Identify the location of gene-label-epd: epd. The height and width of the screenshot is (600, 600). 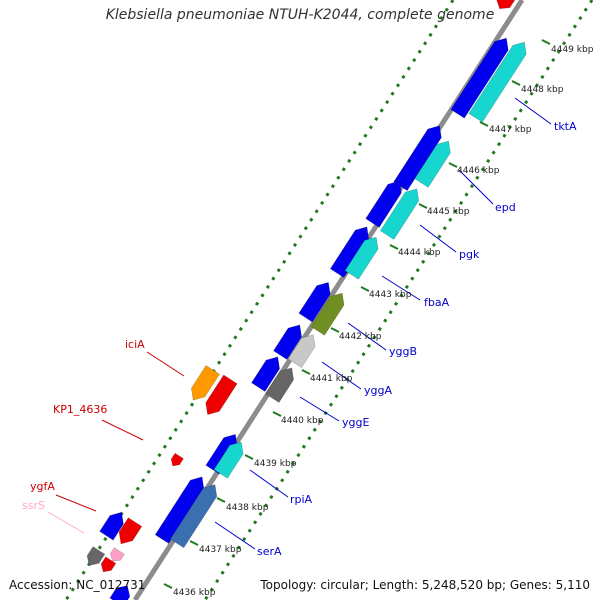
(505, 207).